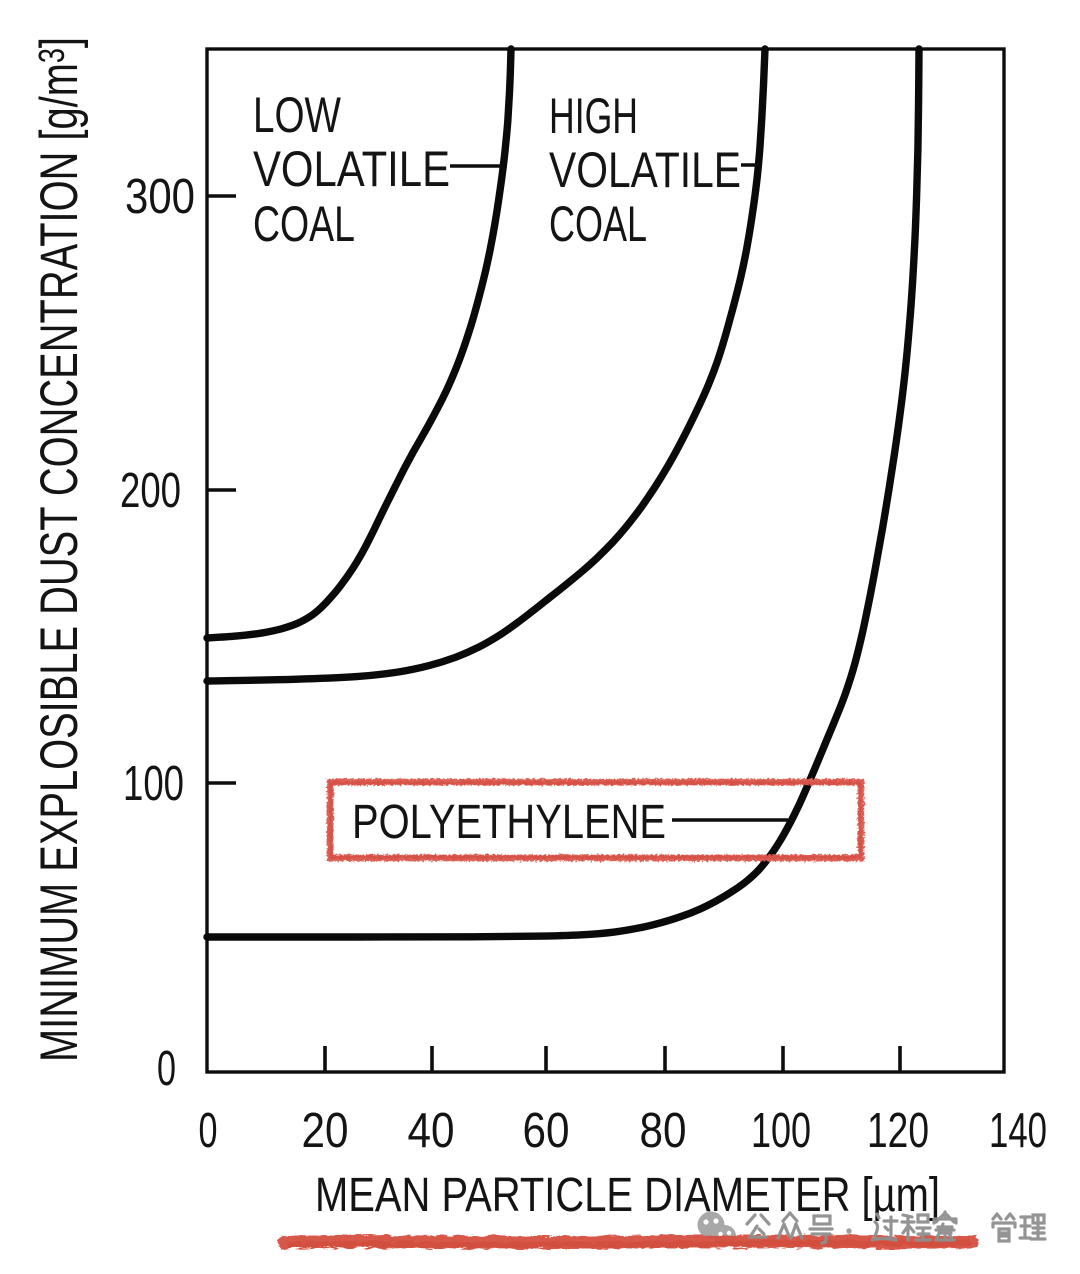 This screenshot has width=1080, height=1274. I want to click on svg-text: POLYETHYLENE, so click(509, 822).